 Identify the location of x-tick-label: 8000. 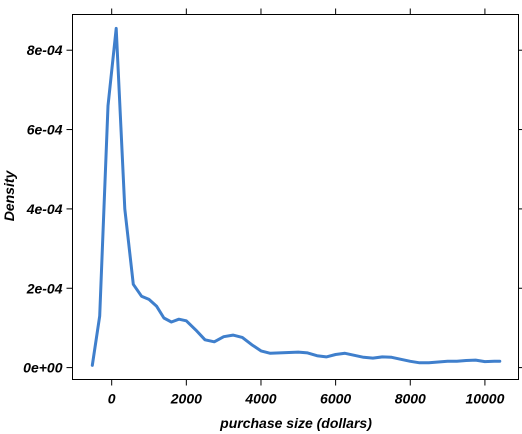
(410, 399).